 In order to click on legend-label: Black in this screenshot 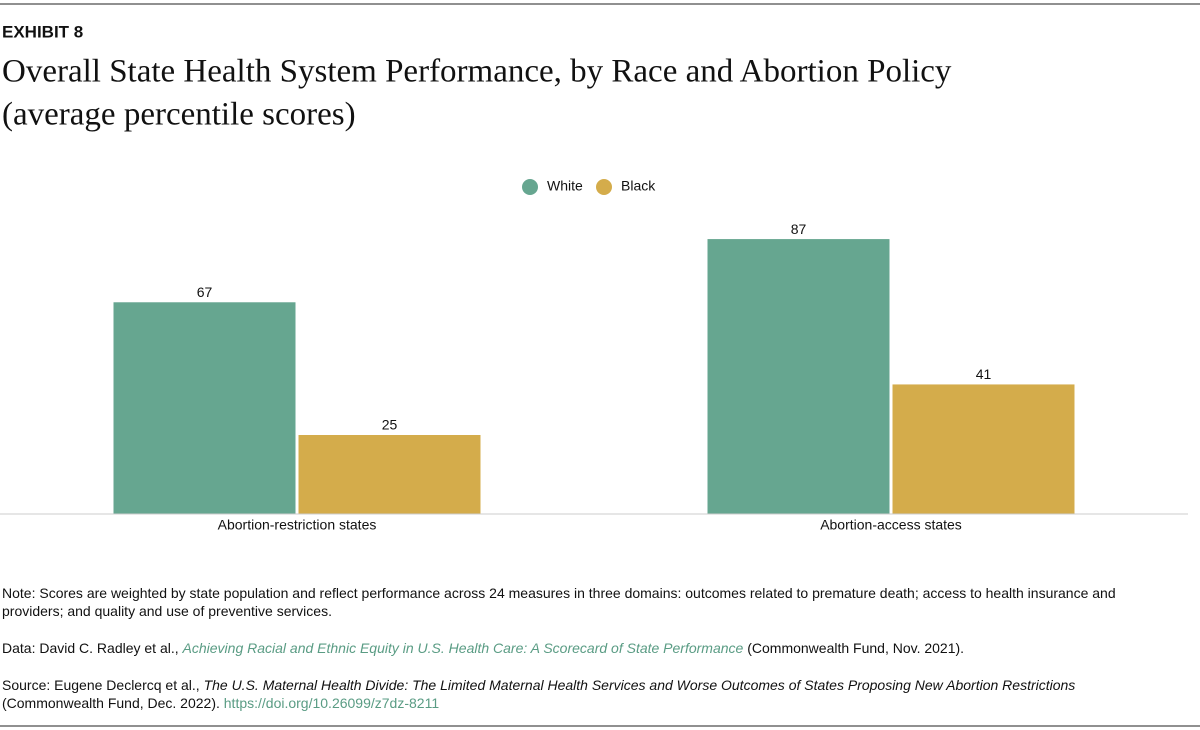, I will do `click(638, 186)`.